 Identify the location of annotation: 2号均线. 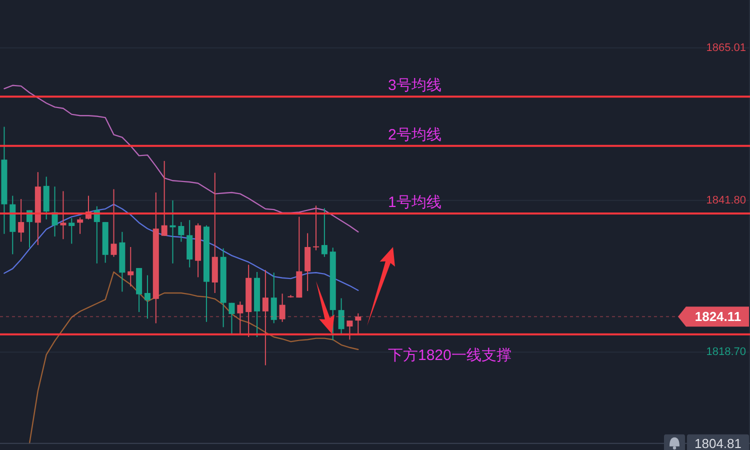
(415, 135).